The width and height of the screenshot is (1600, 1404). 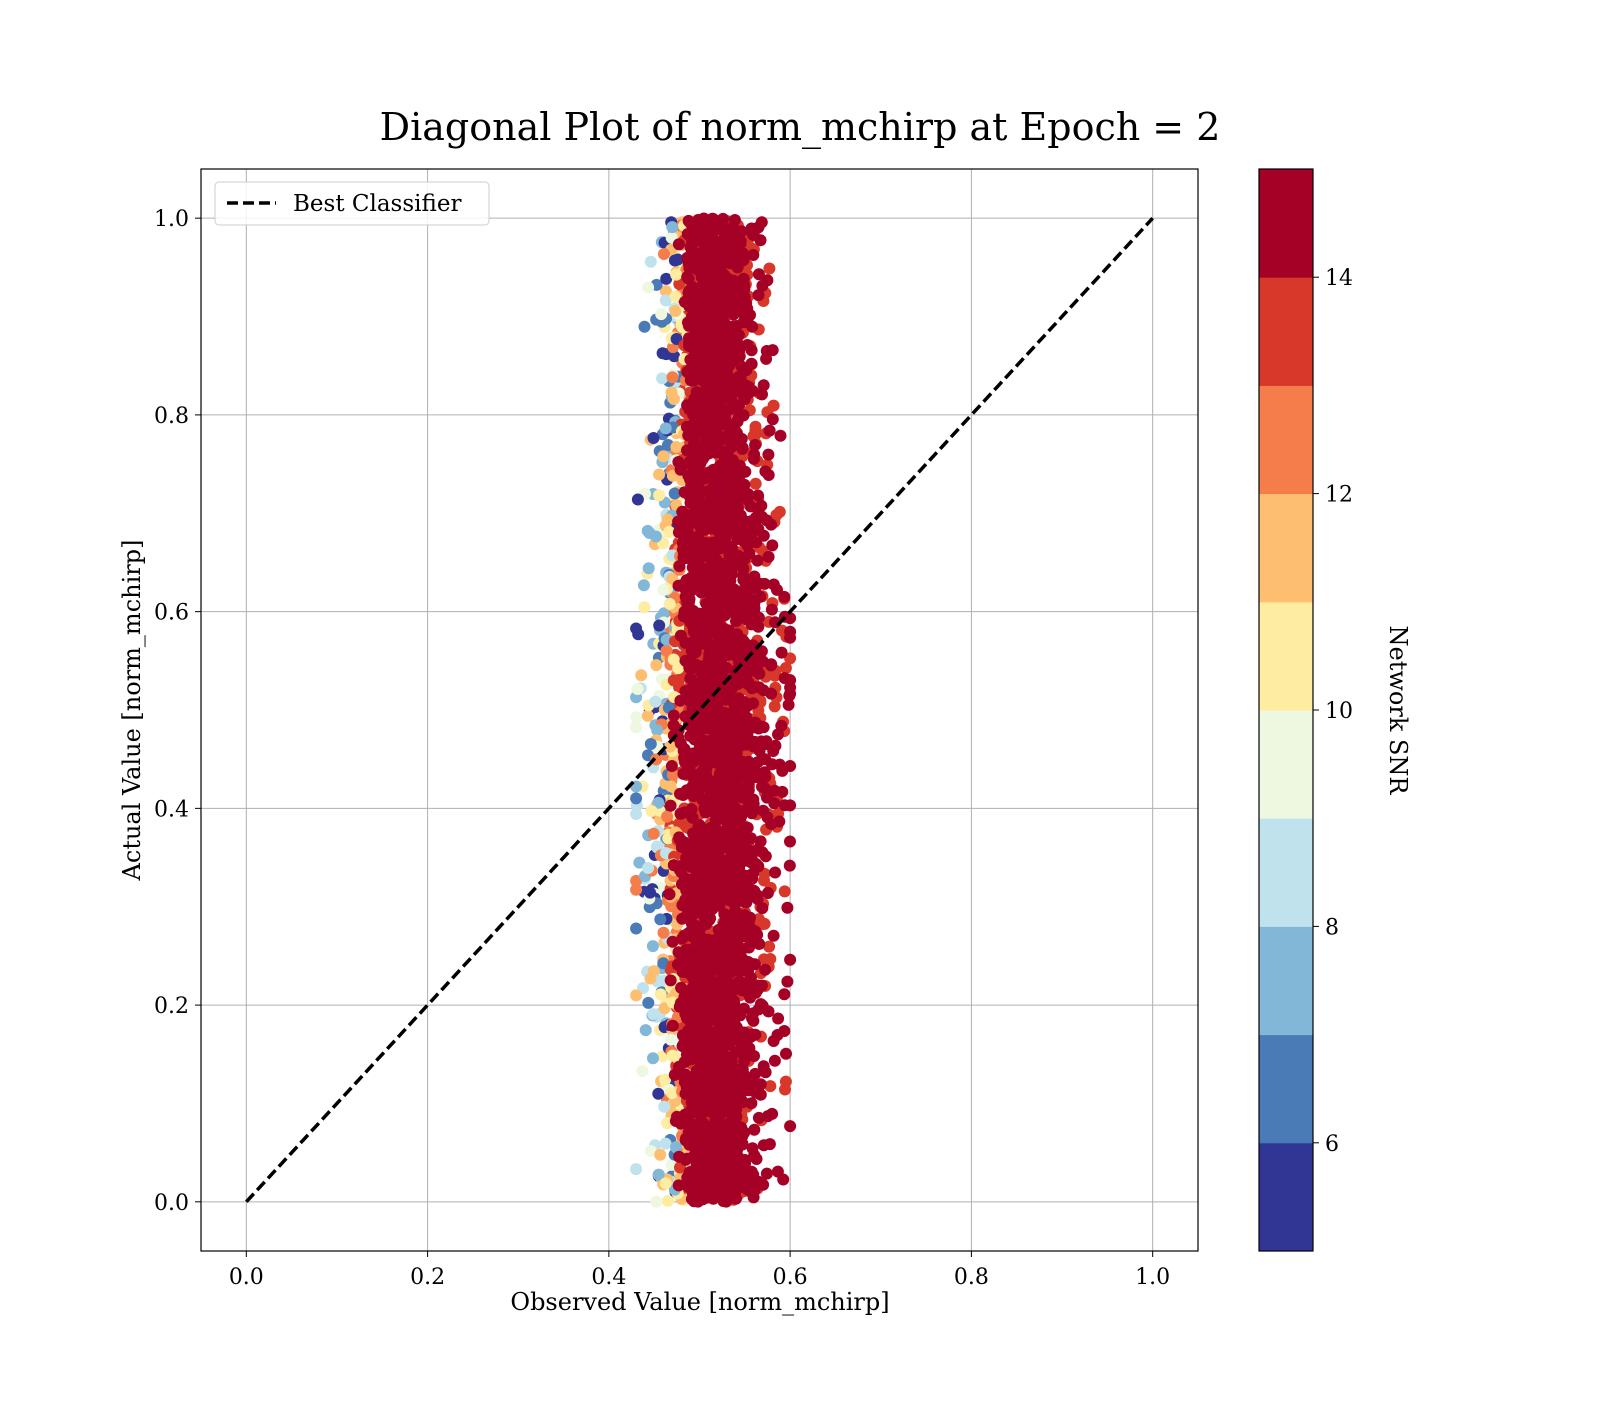 I want to click on colorbar-tick-label: 6, so click(x=1332, y=1144).